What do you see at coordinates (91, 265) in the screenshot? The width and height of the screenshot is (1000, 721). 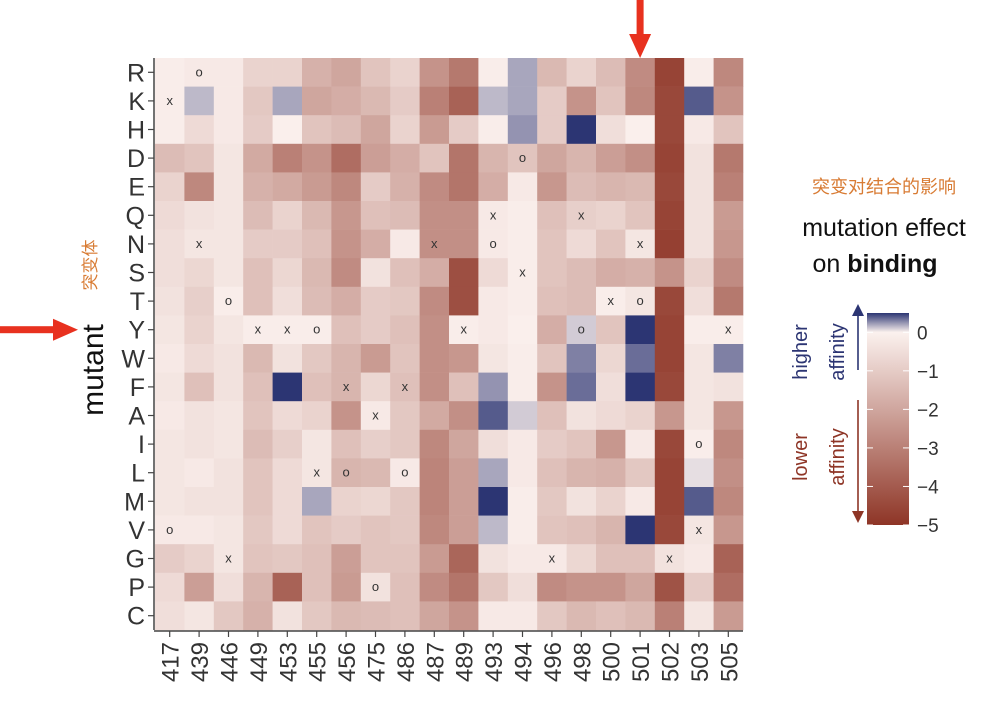 I see `y-axis-label-zh: 突变体` at bounding box center [91, 265].